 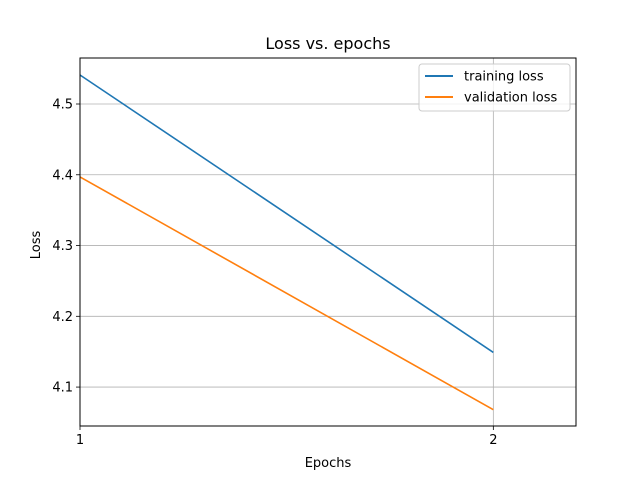 I want to click on legend: training loss validation loss, so click(x=494, y=87).